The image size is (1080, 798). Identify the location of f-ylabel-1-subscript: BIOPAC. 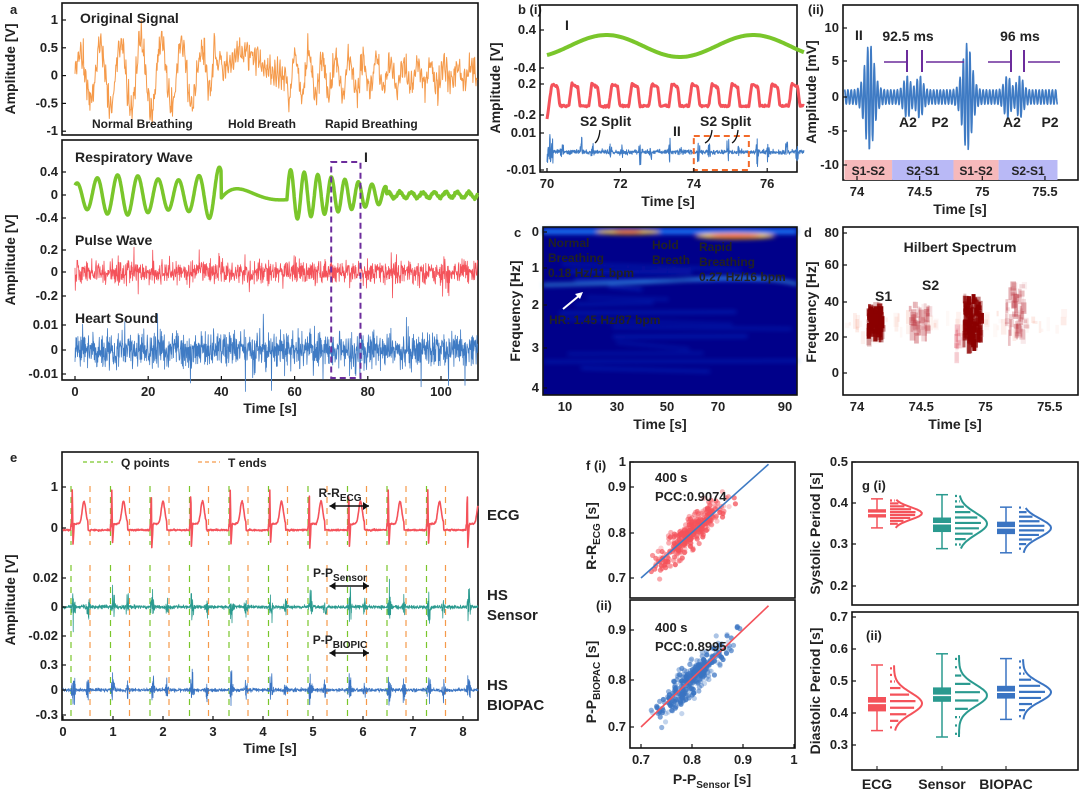
(597, 681).